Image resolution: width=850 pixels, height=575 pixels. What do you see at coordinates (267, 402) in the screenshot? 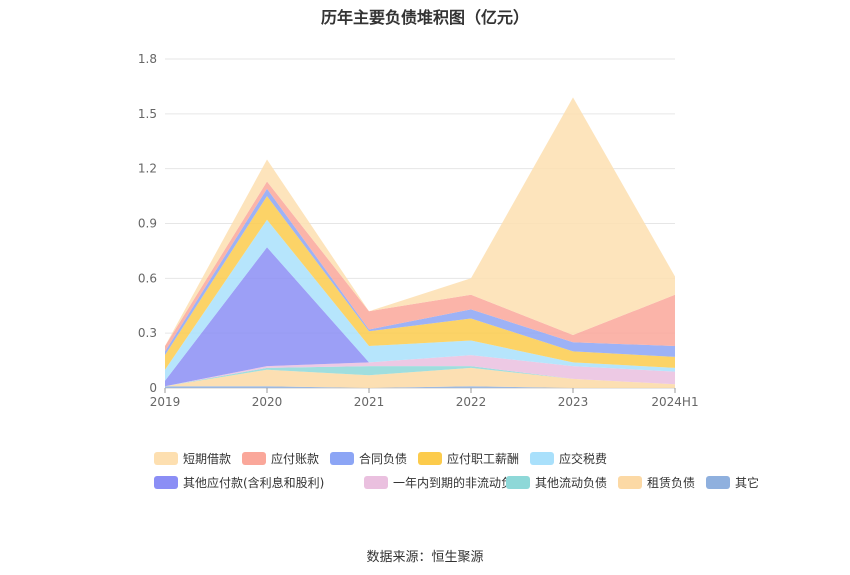
I see `x-tick-label: 2020` at bounding box center [267, 402].